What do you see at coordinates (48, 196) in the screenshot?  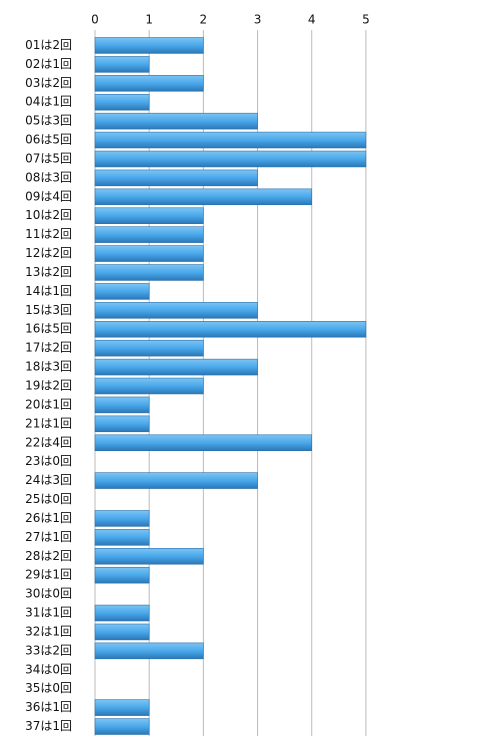 I see `y-tick-label: 09は4回` at bounding box center [48, 196].